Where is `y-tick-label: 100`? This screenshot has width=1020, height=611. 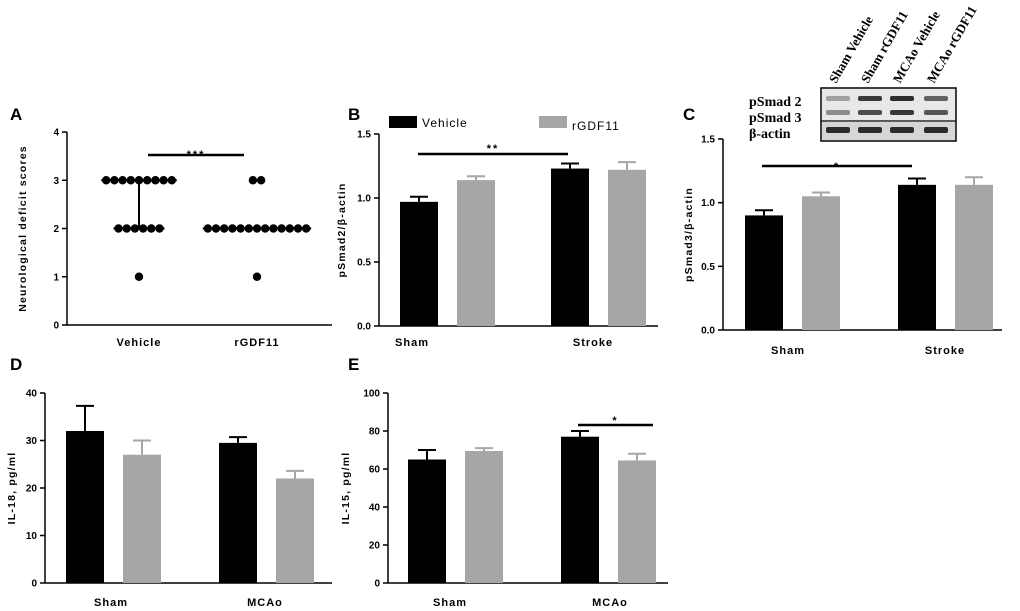 y-tick-label: 100 is located at coordinates (371, 394).